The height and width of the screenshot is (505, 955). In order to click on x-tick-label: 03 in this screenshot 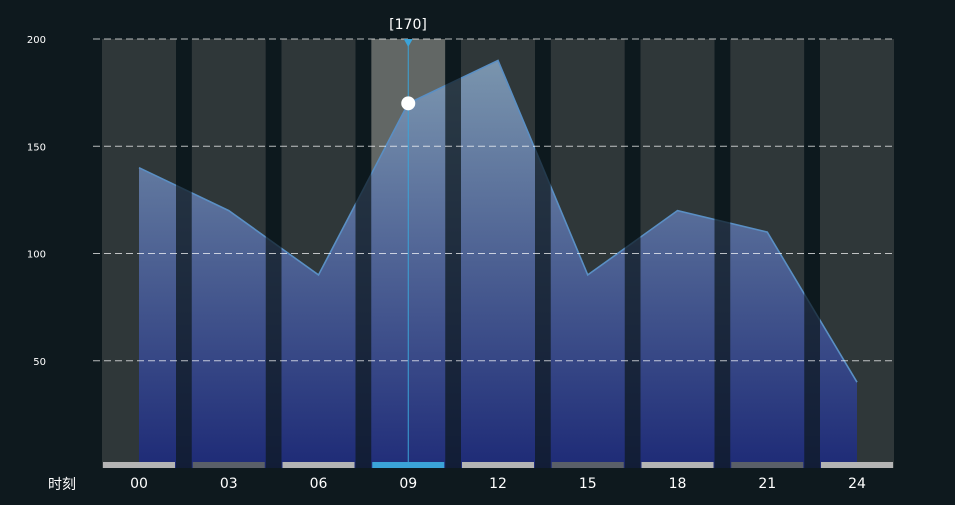, I will do `click(229, 484)`.